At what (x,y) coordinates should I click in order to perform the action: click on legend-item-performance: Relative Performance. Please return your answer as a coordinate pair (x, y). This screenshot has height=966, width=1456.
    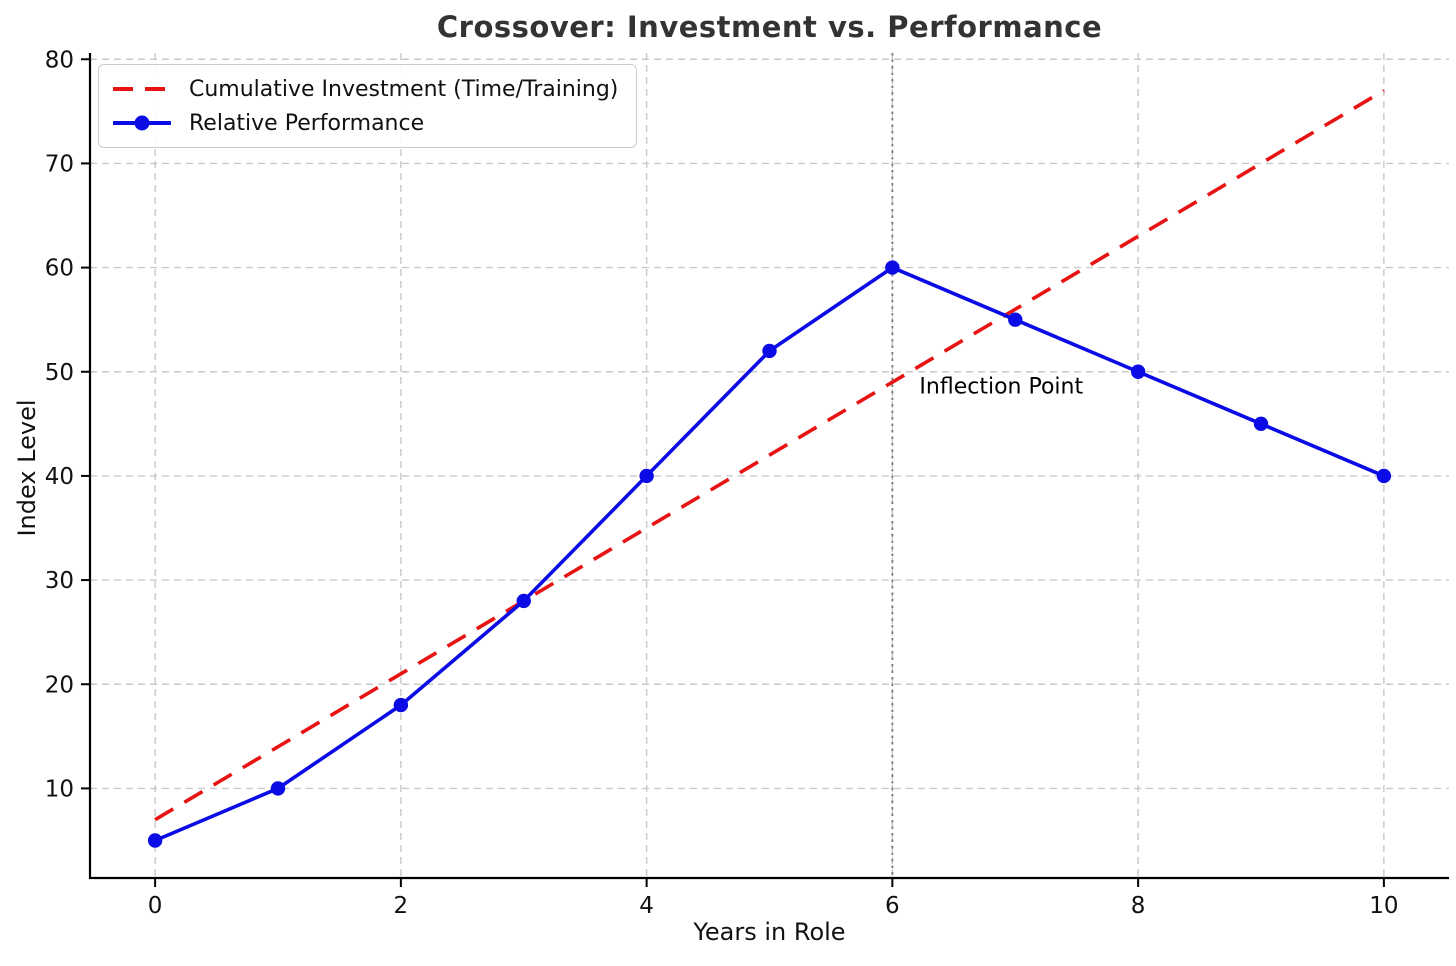
    Looking at the image, I should click on (365, 123).